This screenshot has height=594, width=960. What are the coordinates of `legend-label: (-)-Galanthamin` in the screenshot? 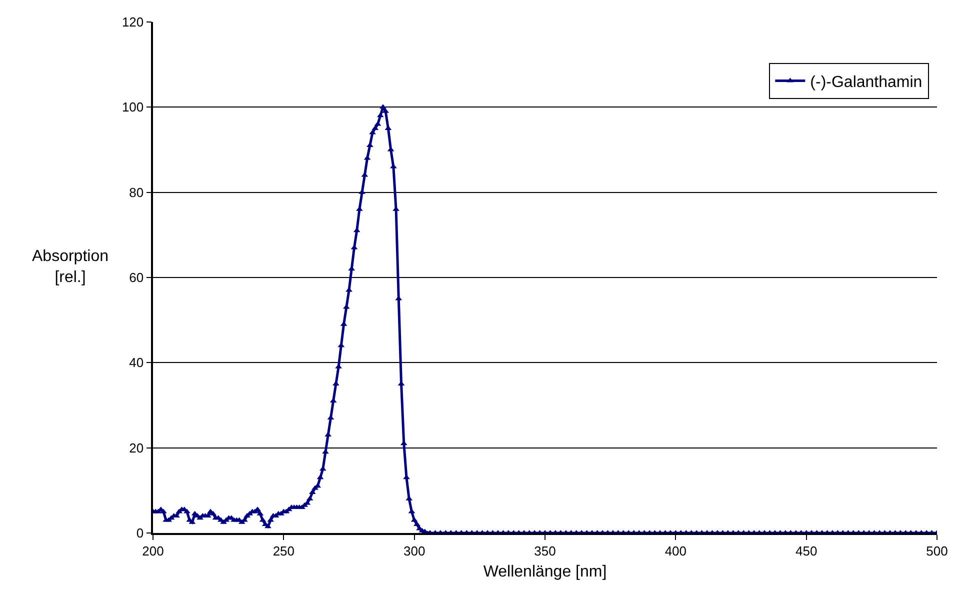 It's located at (866, 83).